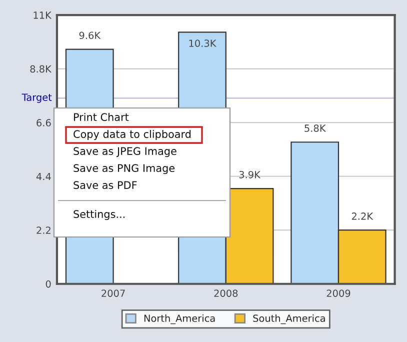 Image resolution: width=407 pixels, height=342 pixels. Describe the element at coordinates (315, 128) in the screenshot. I see `data-label: 5.8K` at that location.